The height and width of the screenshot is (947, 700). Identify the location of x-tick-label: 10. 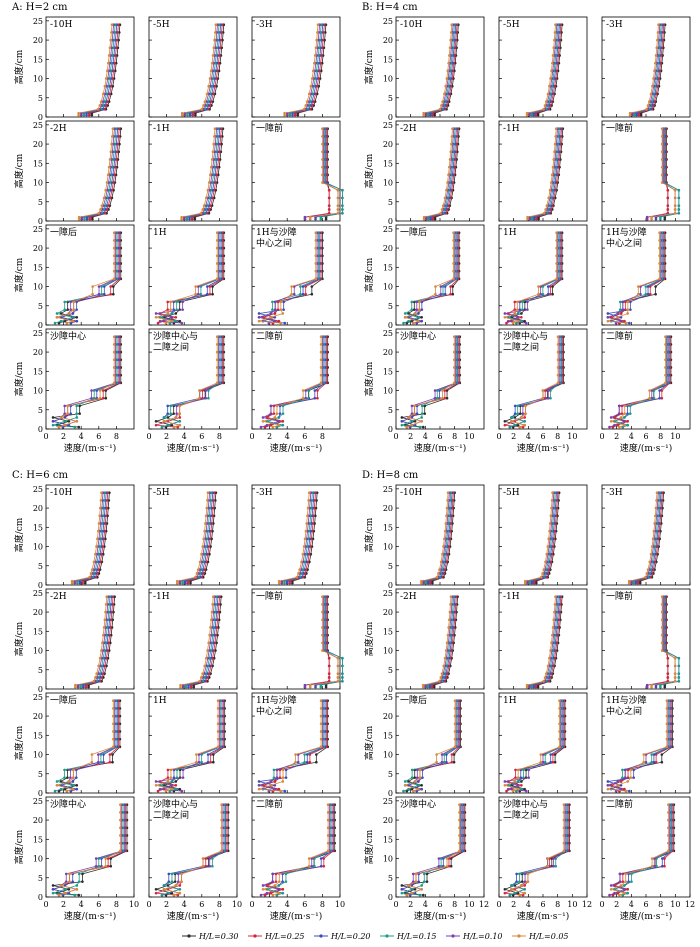
(675, 436).